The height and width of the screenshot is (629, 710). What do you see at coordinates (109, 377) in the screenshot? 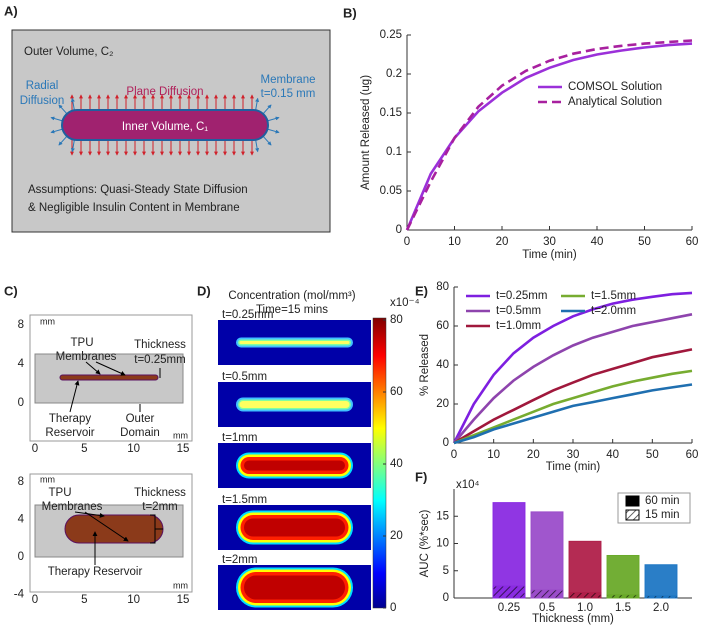
I see `reservoir` at bounding box center [109, 377].